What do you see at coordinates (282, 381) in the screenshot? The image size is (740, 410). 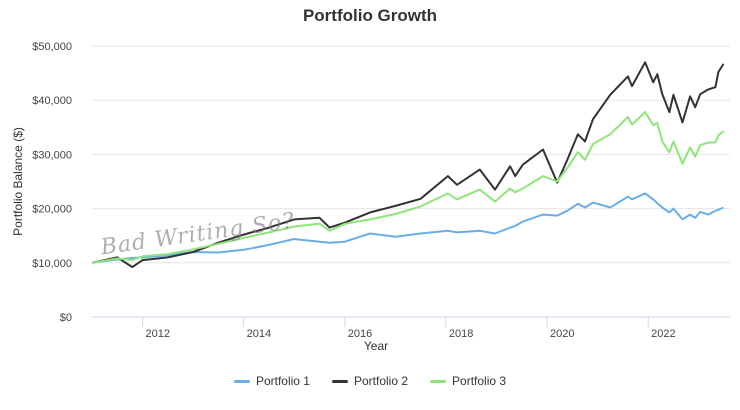 I see `legend-label: Portfolio 1` at bounding box center [282, 381].